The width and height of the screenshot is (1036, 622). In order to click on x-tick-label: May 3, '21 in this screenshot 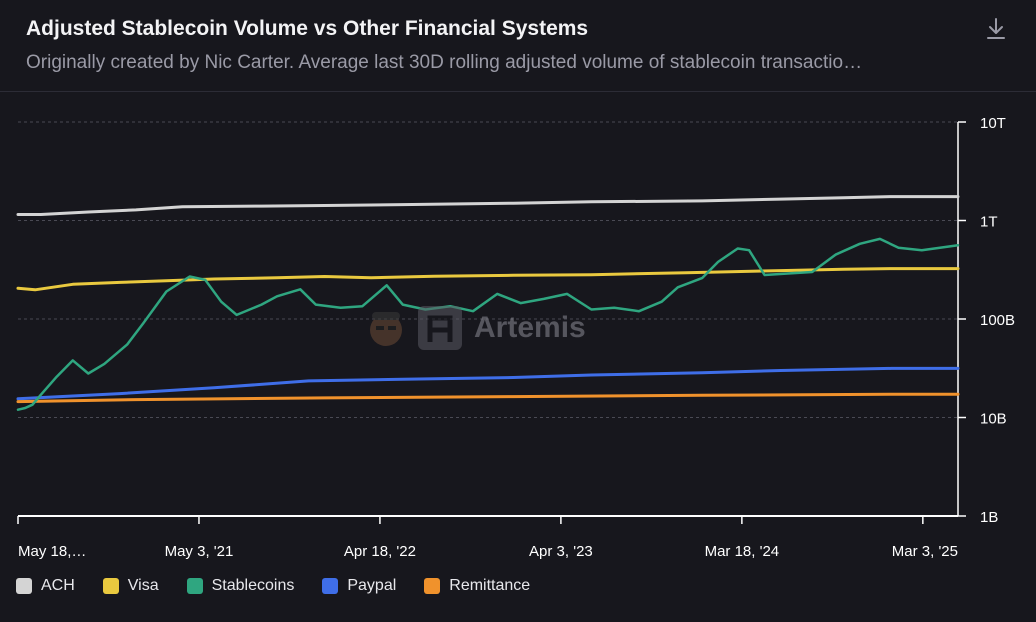, I will do `click(199, 551)`.